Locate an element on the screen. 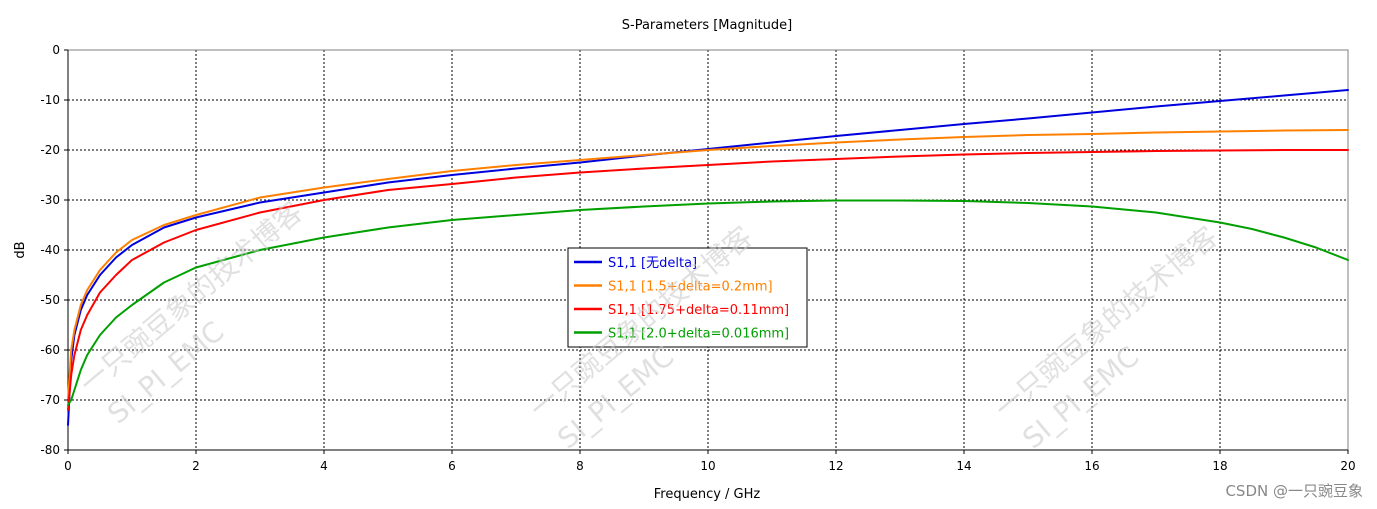 Image resolution: width=1377 pixels, height=509 pixels. x-tick-label: 6 is located at coordinates (452, 466).